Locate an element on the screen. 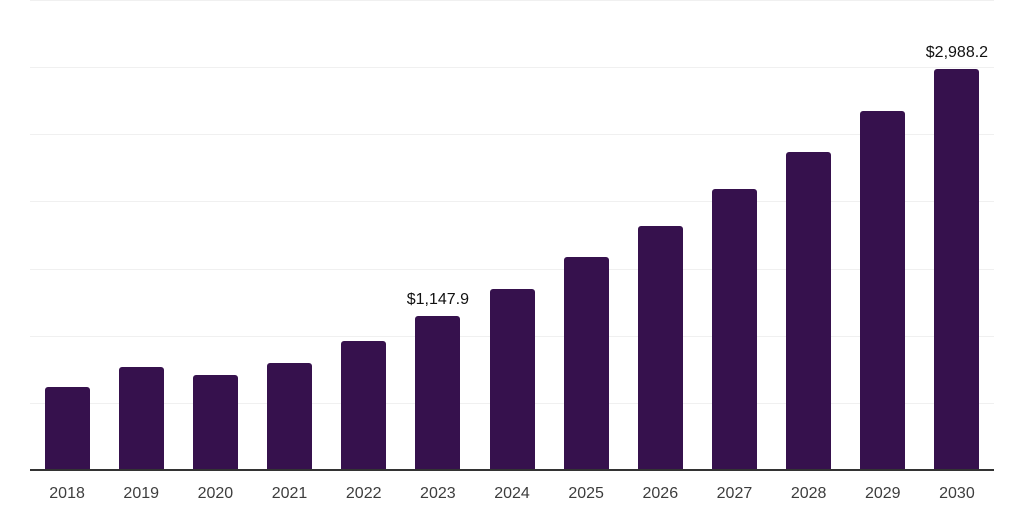 This screenshot has height=512, width=1024. bar-2024 is located at coordinates (512, 379).